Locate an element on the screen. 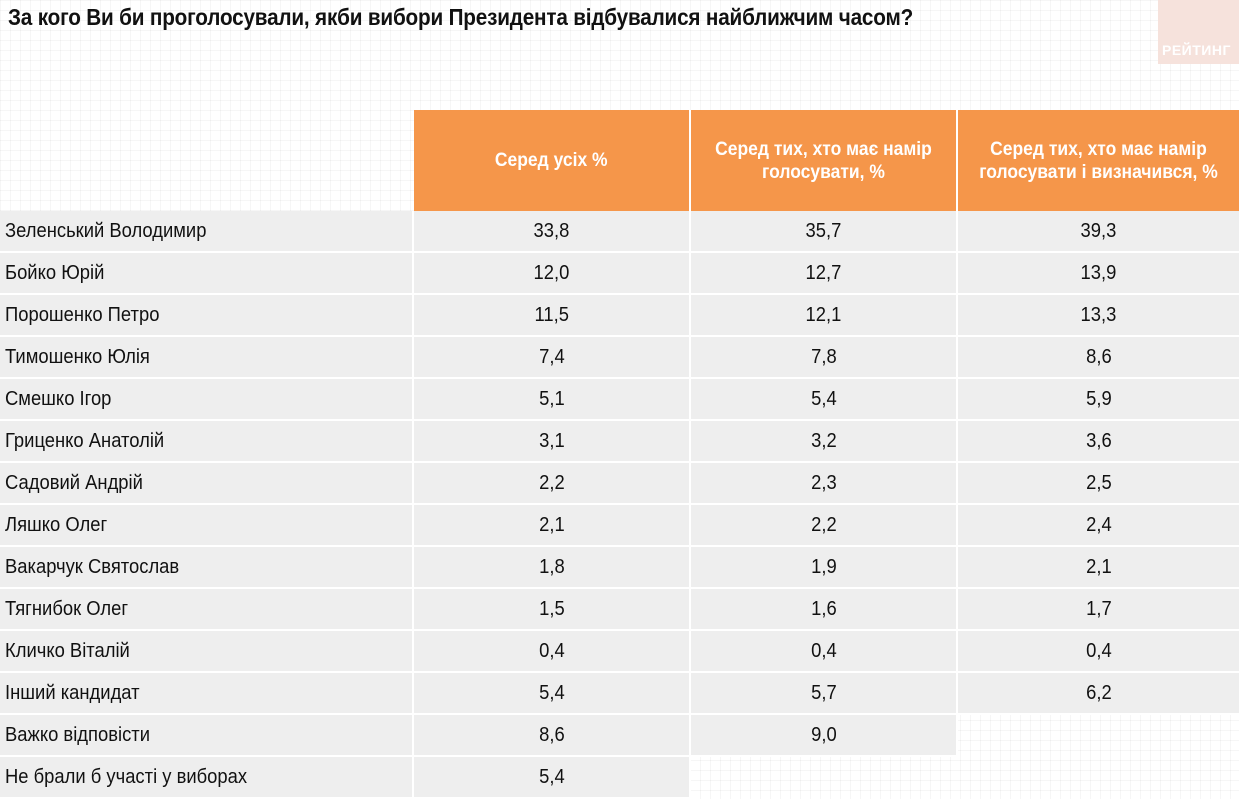 This screenshot has height=799, width=1239. value-text: 1,5 is located at coordinates (551, 608).